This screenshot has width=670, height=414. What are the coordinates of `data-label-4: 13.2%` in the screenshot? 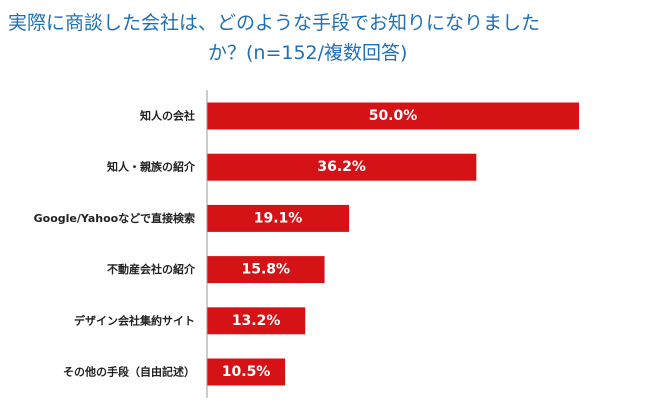 It's located at (256, 321).